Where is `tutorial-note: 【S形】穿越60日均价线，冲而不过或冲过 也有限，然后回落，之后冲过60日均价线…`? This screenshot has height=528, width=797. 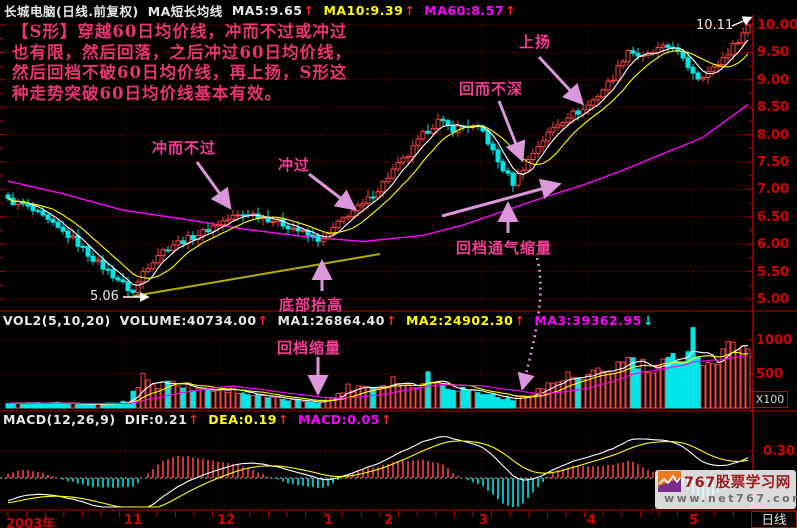
tutorial-note: 【S形】穿越60日均价线，冲而不过或冲过 也有限，然后回落，之后冲过60日均价线… is located at coordinates (182, 63).